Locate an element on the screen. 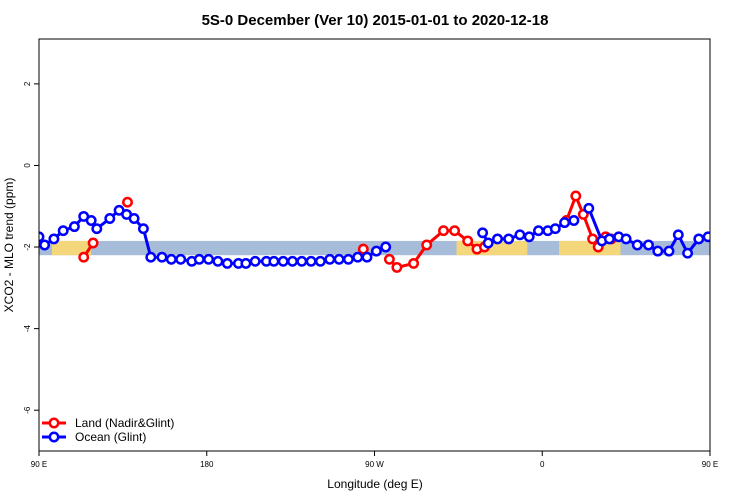  y-tick-label: -4 is located at coordinates (27, 329).